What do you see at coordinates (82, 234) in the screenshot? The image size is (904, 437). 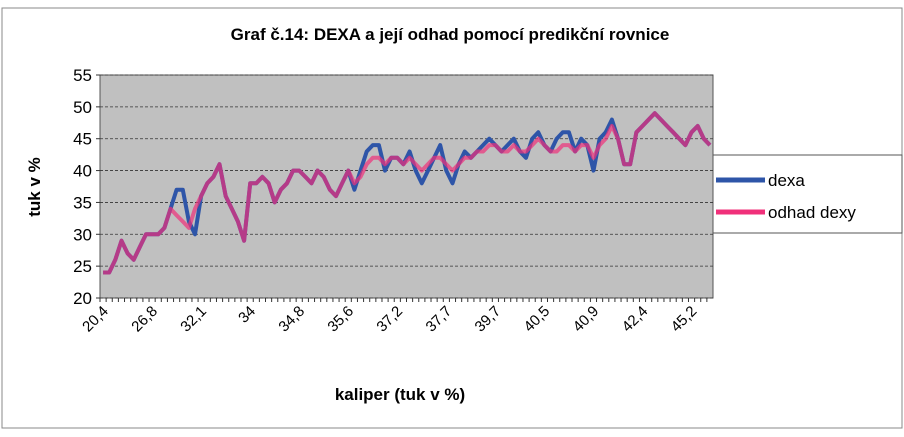 I see `y-tick-label: 30` at bounding box center [82, 234].